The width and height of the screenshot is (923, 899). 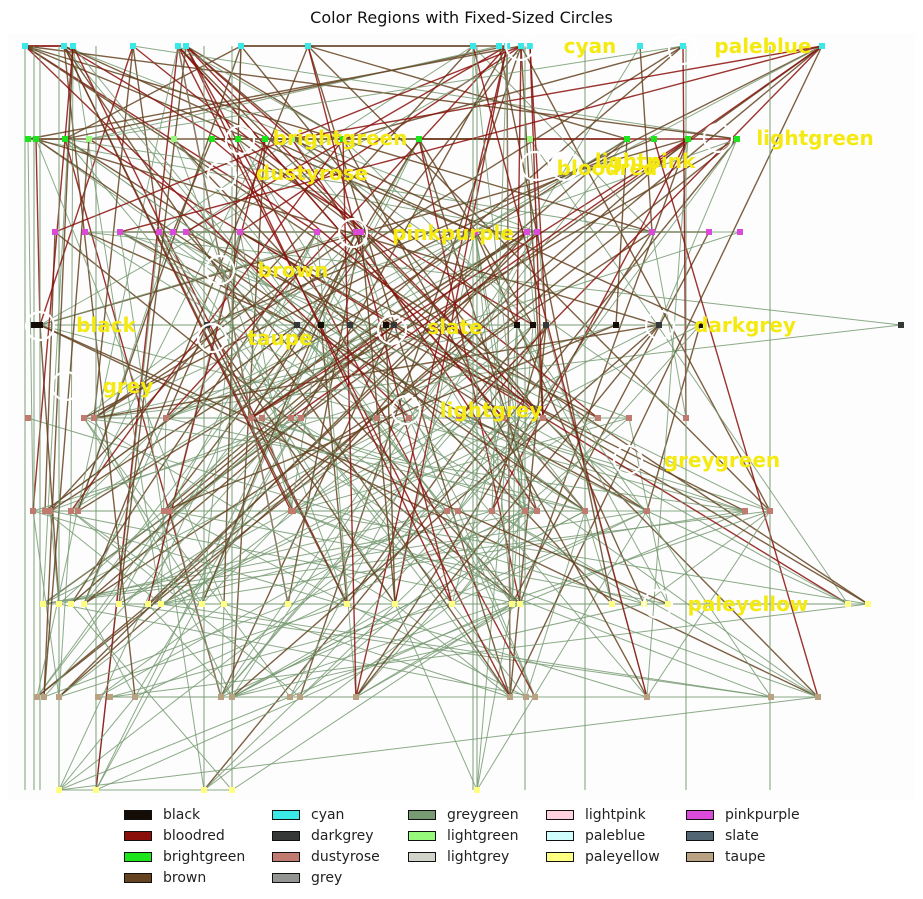 I want to click on legend-column: cyan darkgrey dustyrose grey, so click(x=326, y=846).